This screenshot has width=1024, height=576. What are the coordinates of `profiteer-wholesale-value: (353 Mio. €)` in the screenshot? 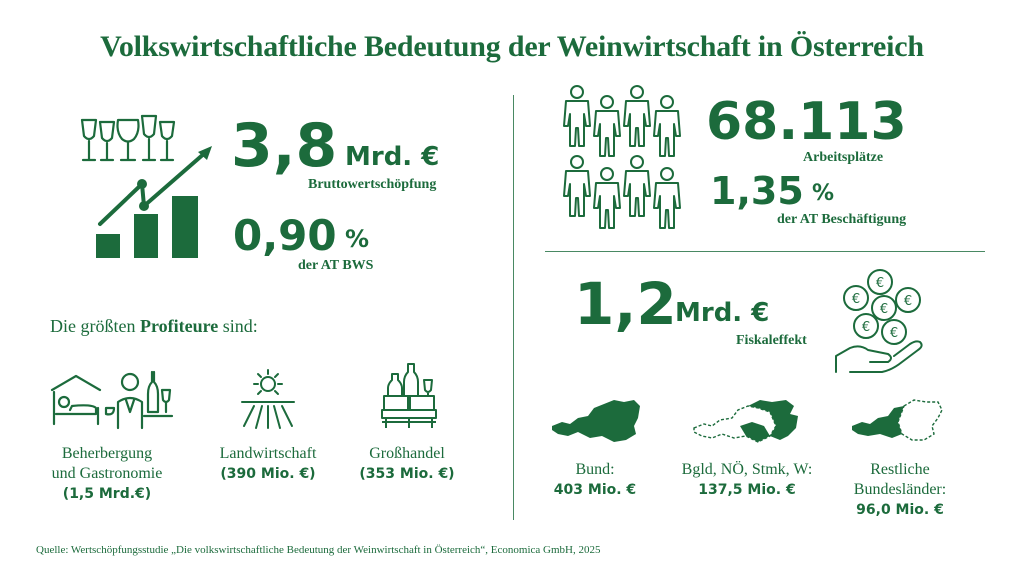 It's located at (407, 474).